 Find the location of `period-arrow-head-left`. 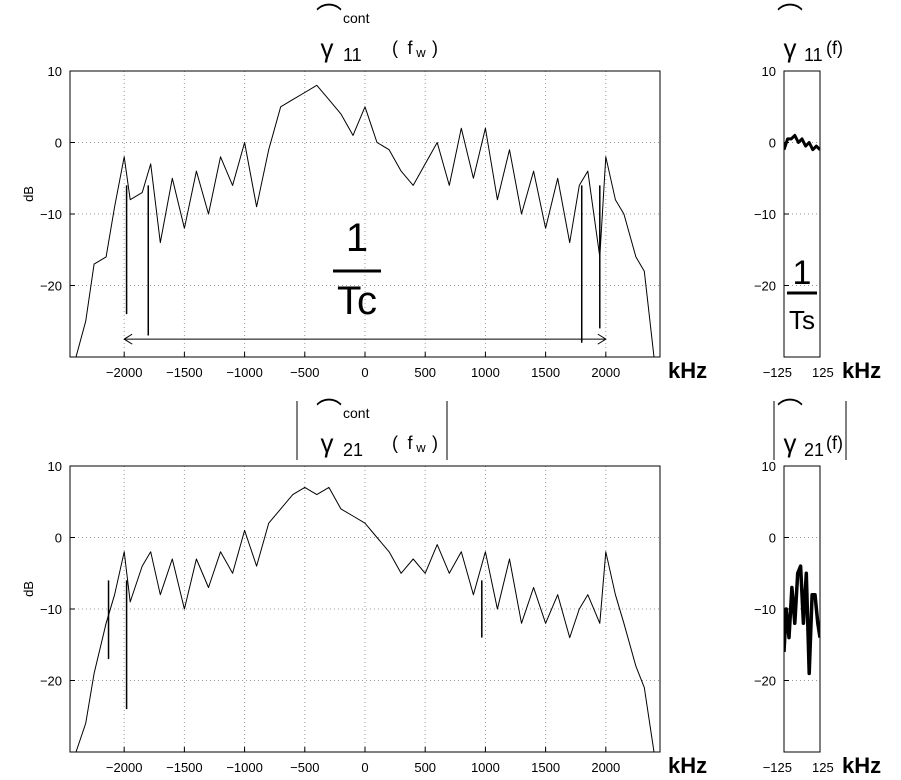

period-arrow-head-left is located at coordinates (128, 339).